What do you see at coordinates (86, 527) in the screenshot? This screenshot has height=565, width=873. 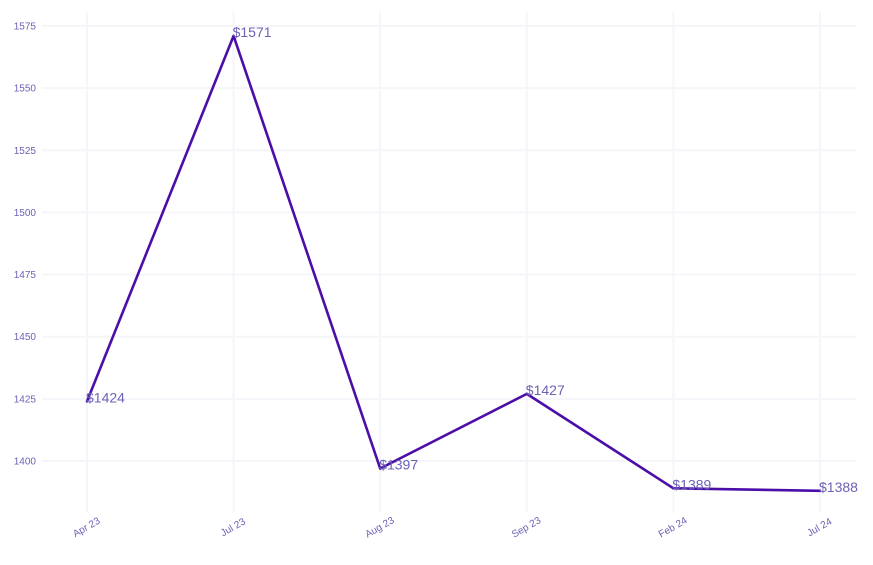 I see `x-tick-label: Apr 23` at bounding box center [86, 527].